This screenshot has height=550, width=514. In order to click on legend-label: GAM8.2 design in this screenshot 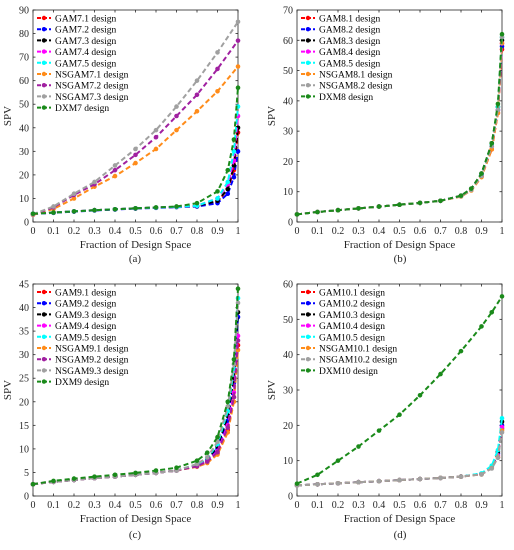, I will do `click(349, 31)`.